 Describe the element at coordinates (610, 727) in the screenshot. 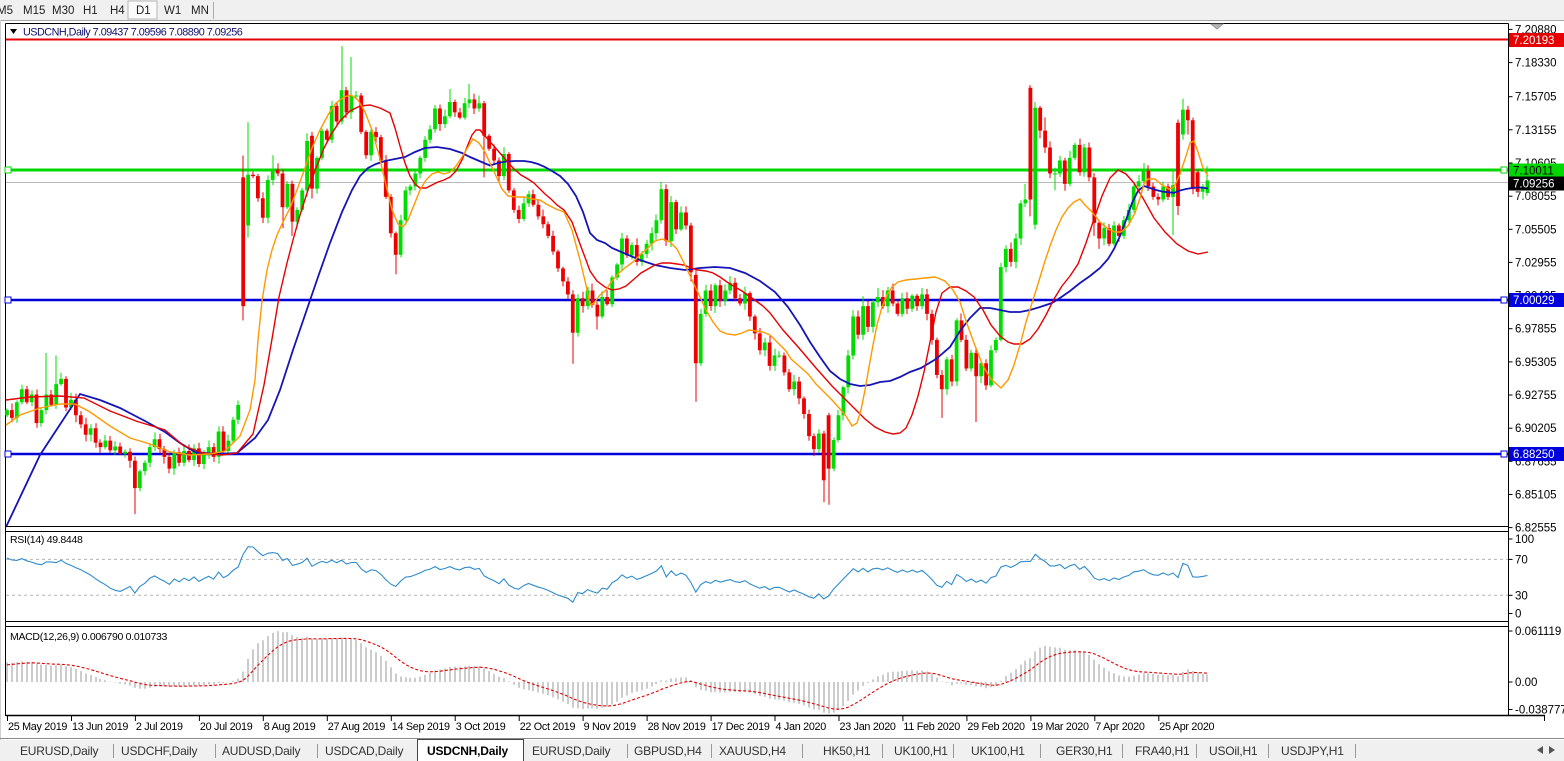

I see `svg-text: 9 Nov 2019` at that location.